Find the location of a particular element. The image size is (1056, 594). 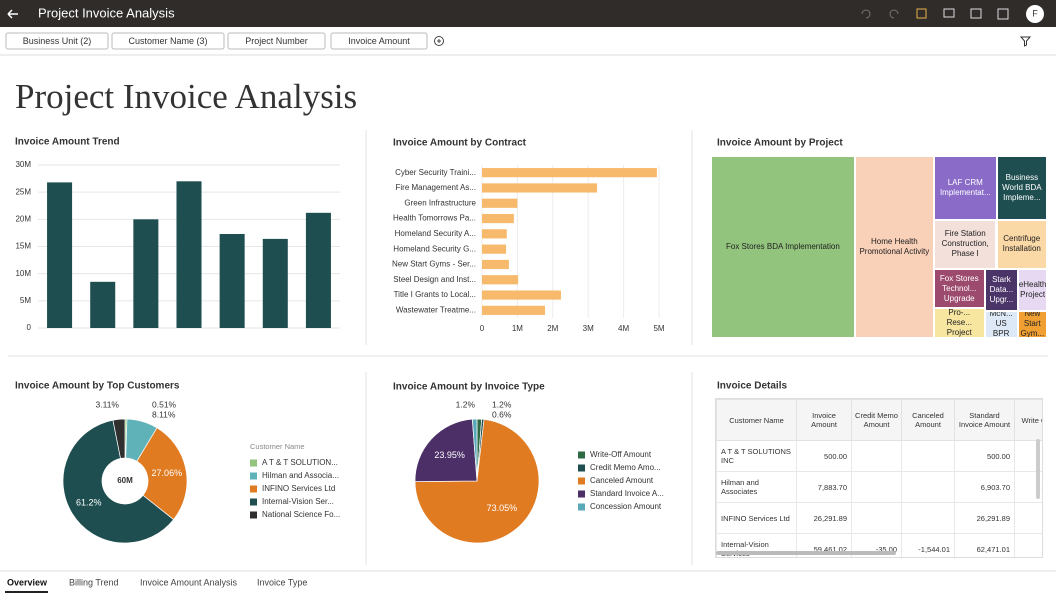

tab: Billing Trend is located at coordinates (94, 582).